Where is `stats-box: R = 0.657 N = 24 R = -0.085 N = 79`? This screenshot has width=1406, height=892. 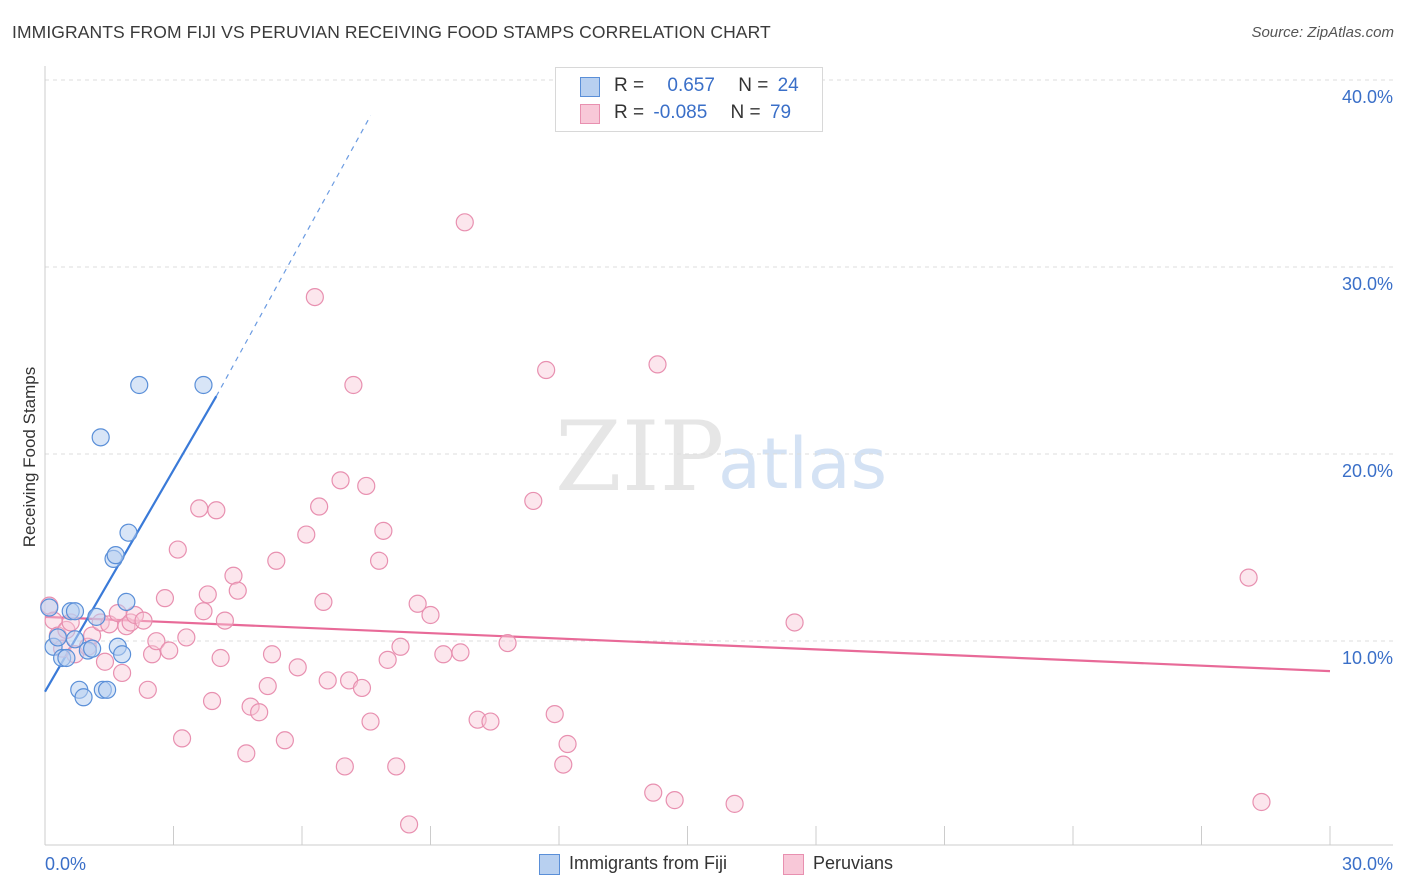 stats-box: R = 0.657 N = 24 R = -0.085 N = 79 is located at coordinates (689, 99).